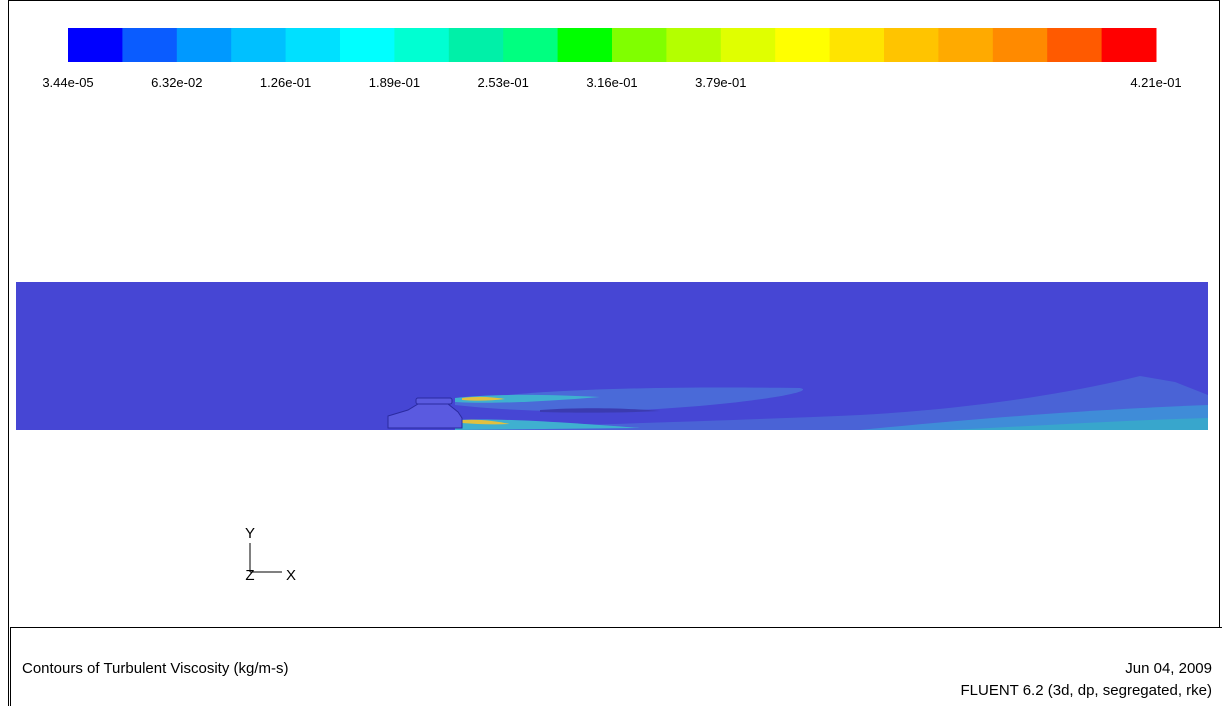  Describe the element at coordinates (285, 82) in the screenshot. I see `colorbar-label: 1.26e-01` at that location.